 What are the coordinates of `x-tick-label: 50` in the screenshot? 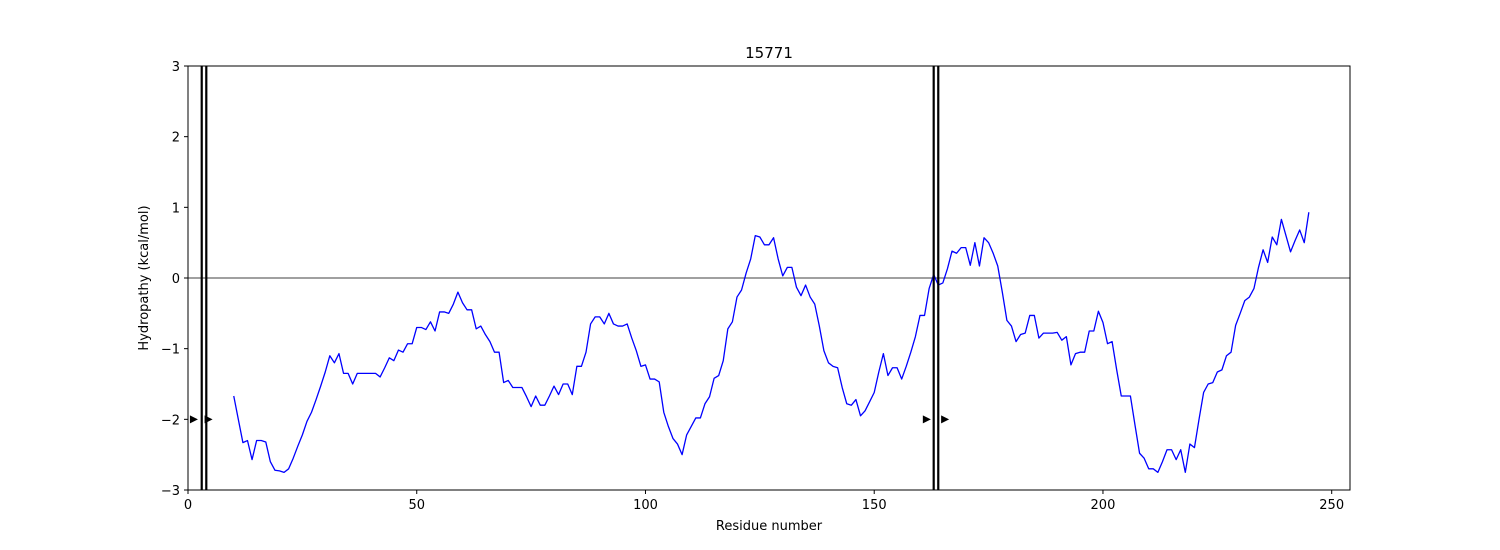 It's located at (416, 505).